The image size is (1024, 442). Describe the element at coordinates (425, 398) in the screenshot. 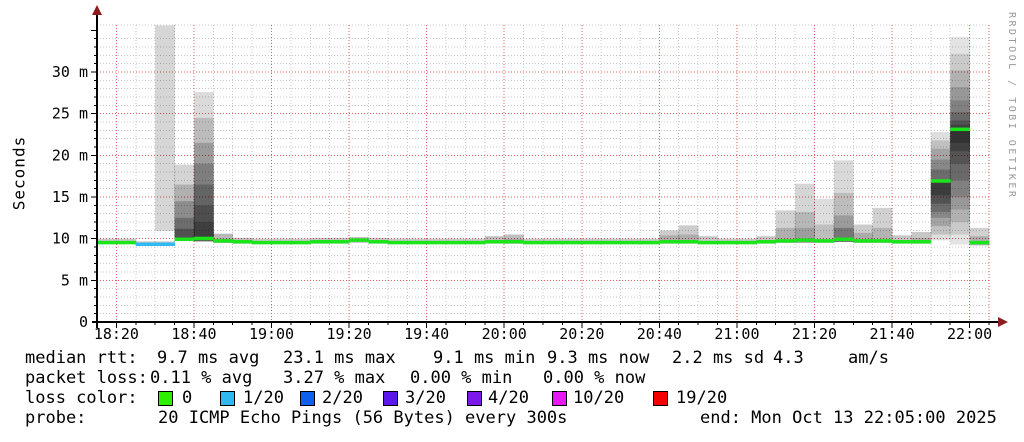

I see `loss-swatch-label: 3/20` at that location.